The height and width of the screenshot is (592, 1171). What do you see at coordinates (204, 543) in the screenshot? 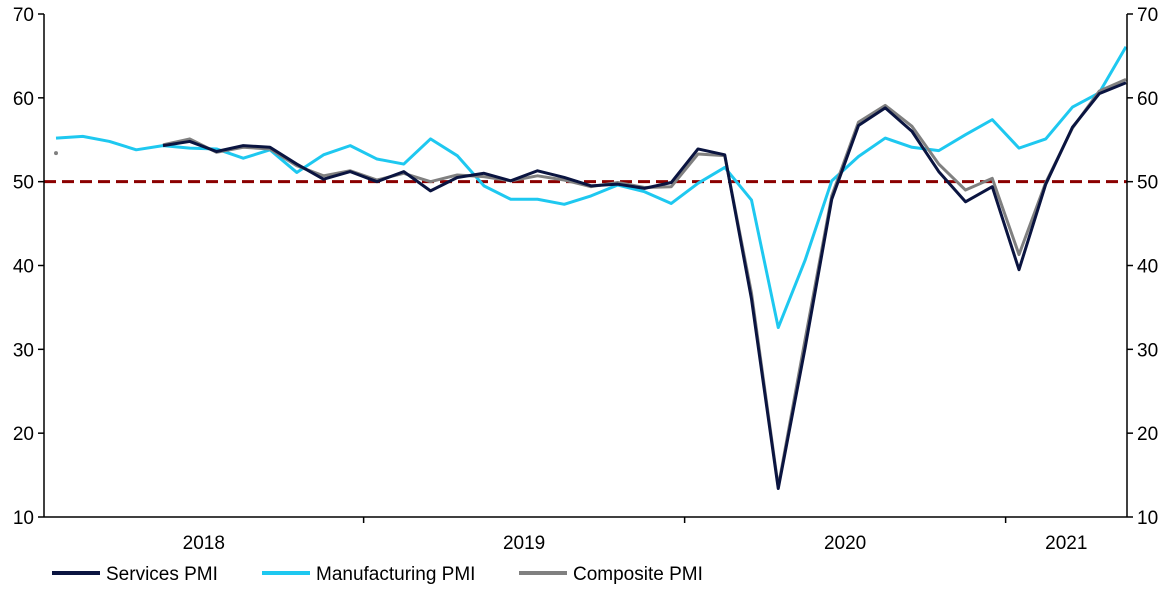
I see `x-year-label: 2018` at bounding box center [204, 543].